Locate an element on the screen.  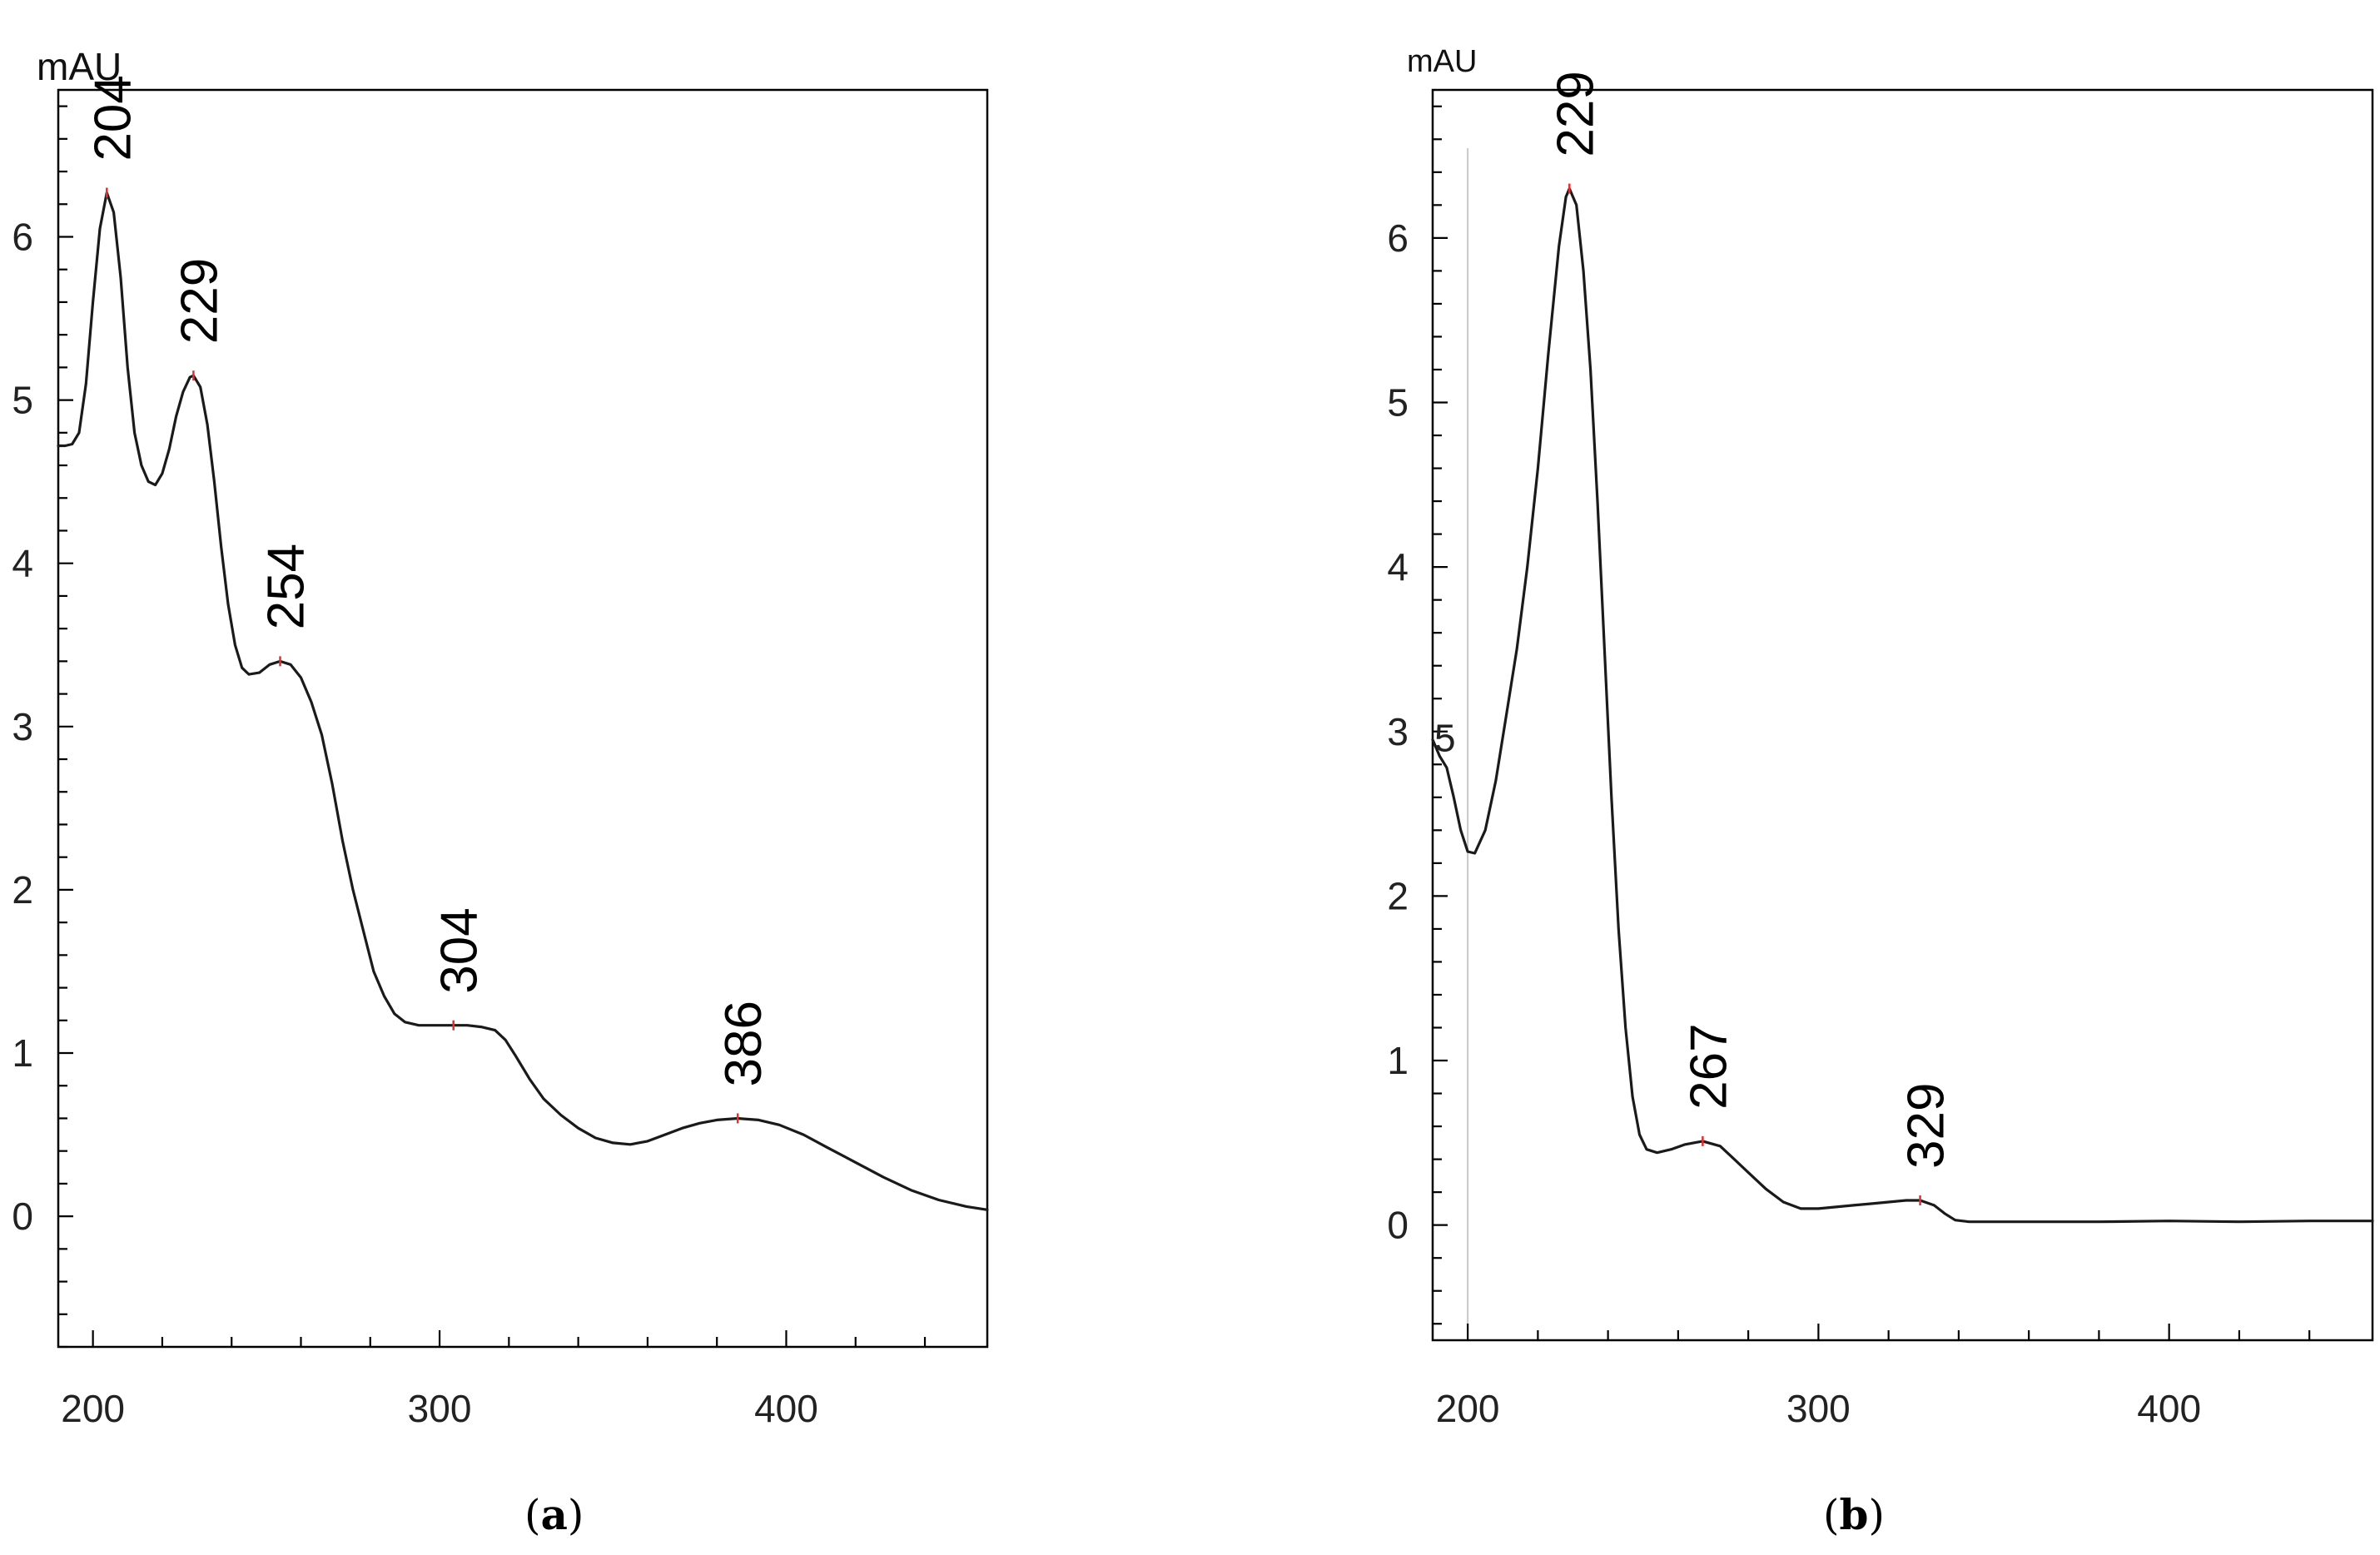
chart-a-y-tick-label: 6 is located at coordinates (22, 236).